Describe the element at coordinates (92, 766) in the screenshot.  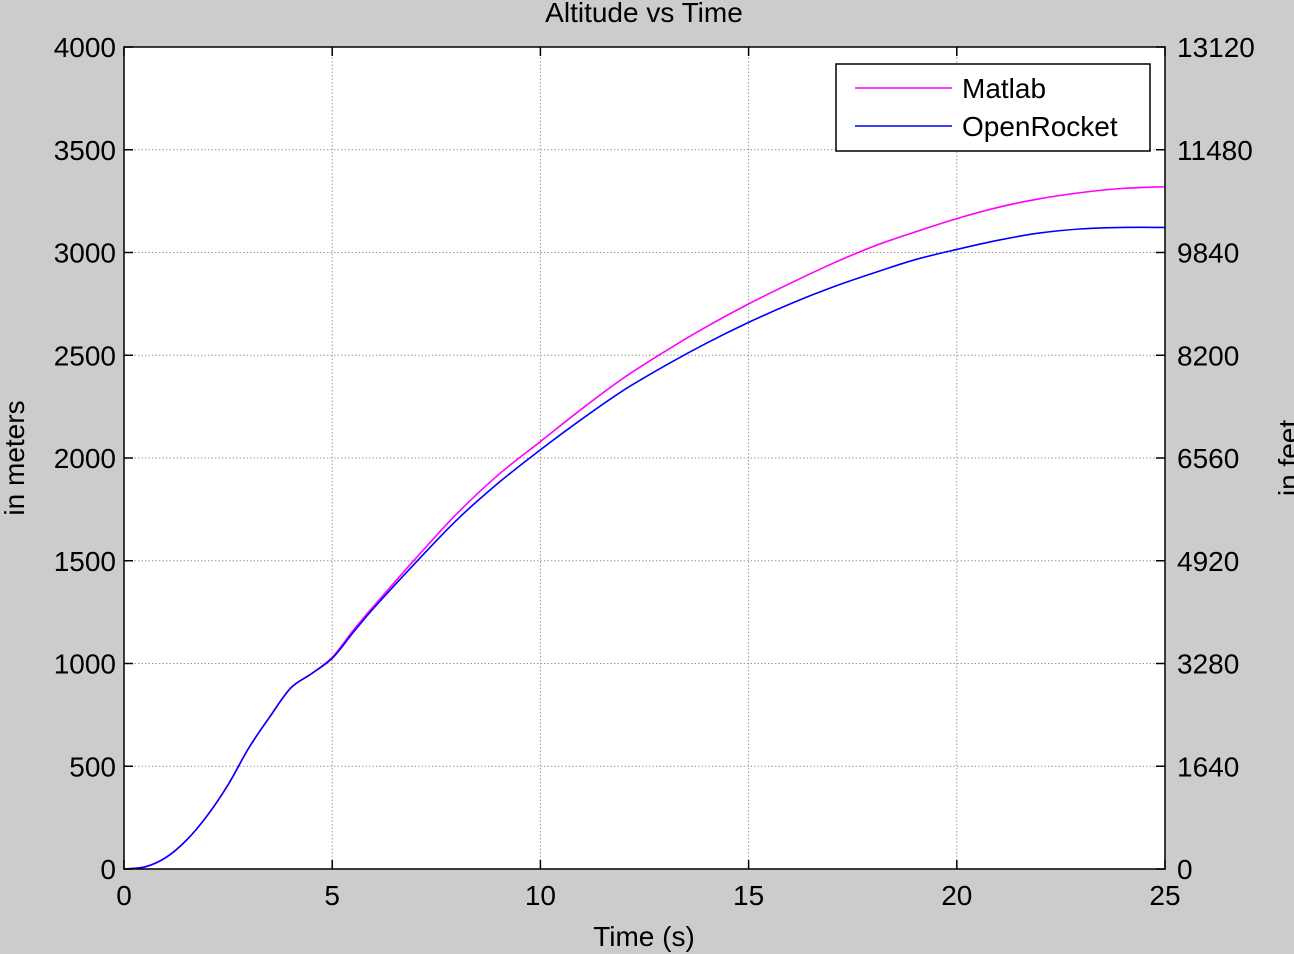
I see `y-tick-label: 500` at that location.